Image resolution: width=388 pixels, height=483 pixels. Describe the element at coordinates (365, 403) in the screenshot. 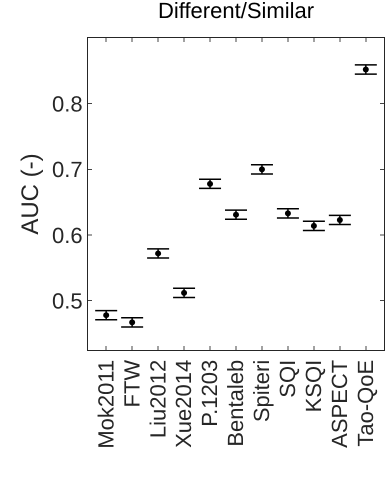

I see `x-tick-label: Tao-QoE` at that location.